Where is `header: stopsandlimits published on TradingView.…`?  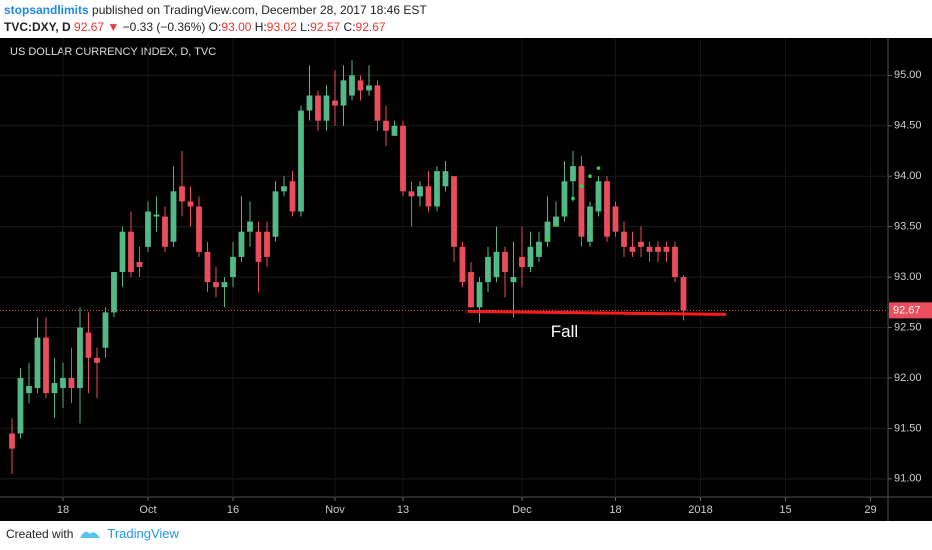 header: stopsandlimits published on TradingView.… is located at coordinates (215, 19).